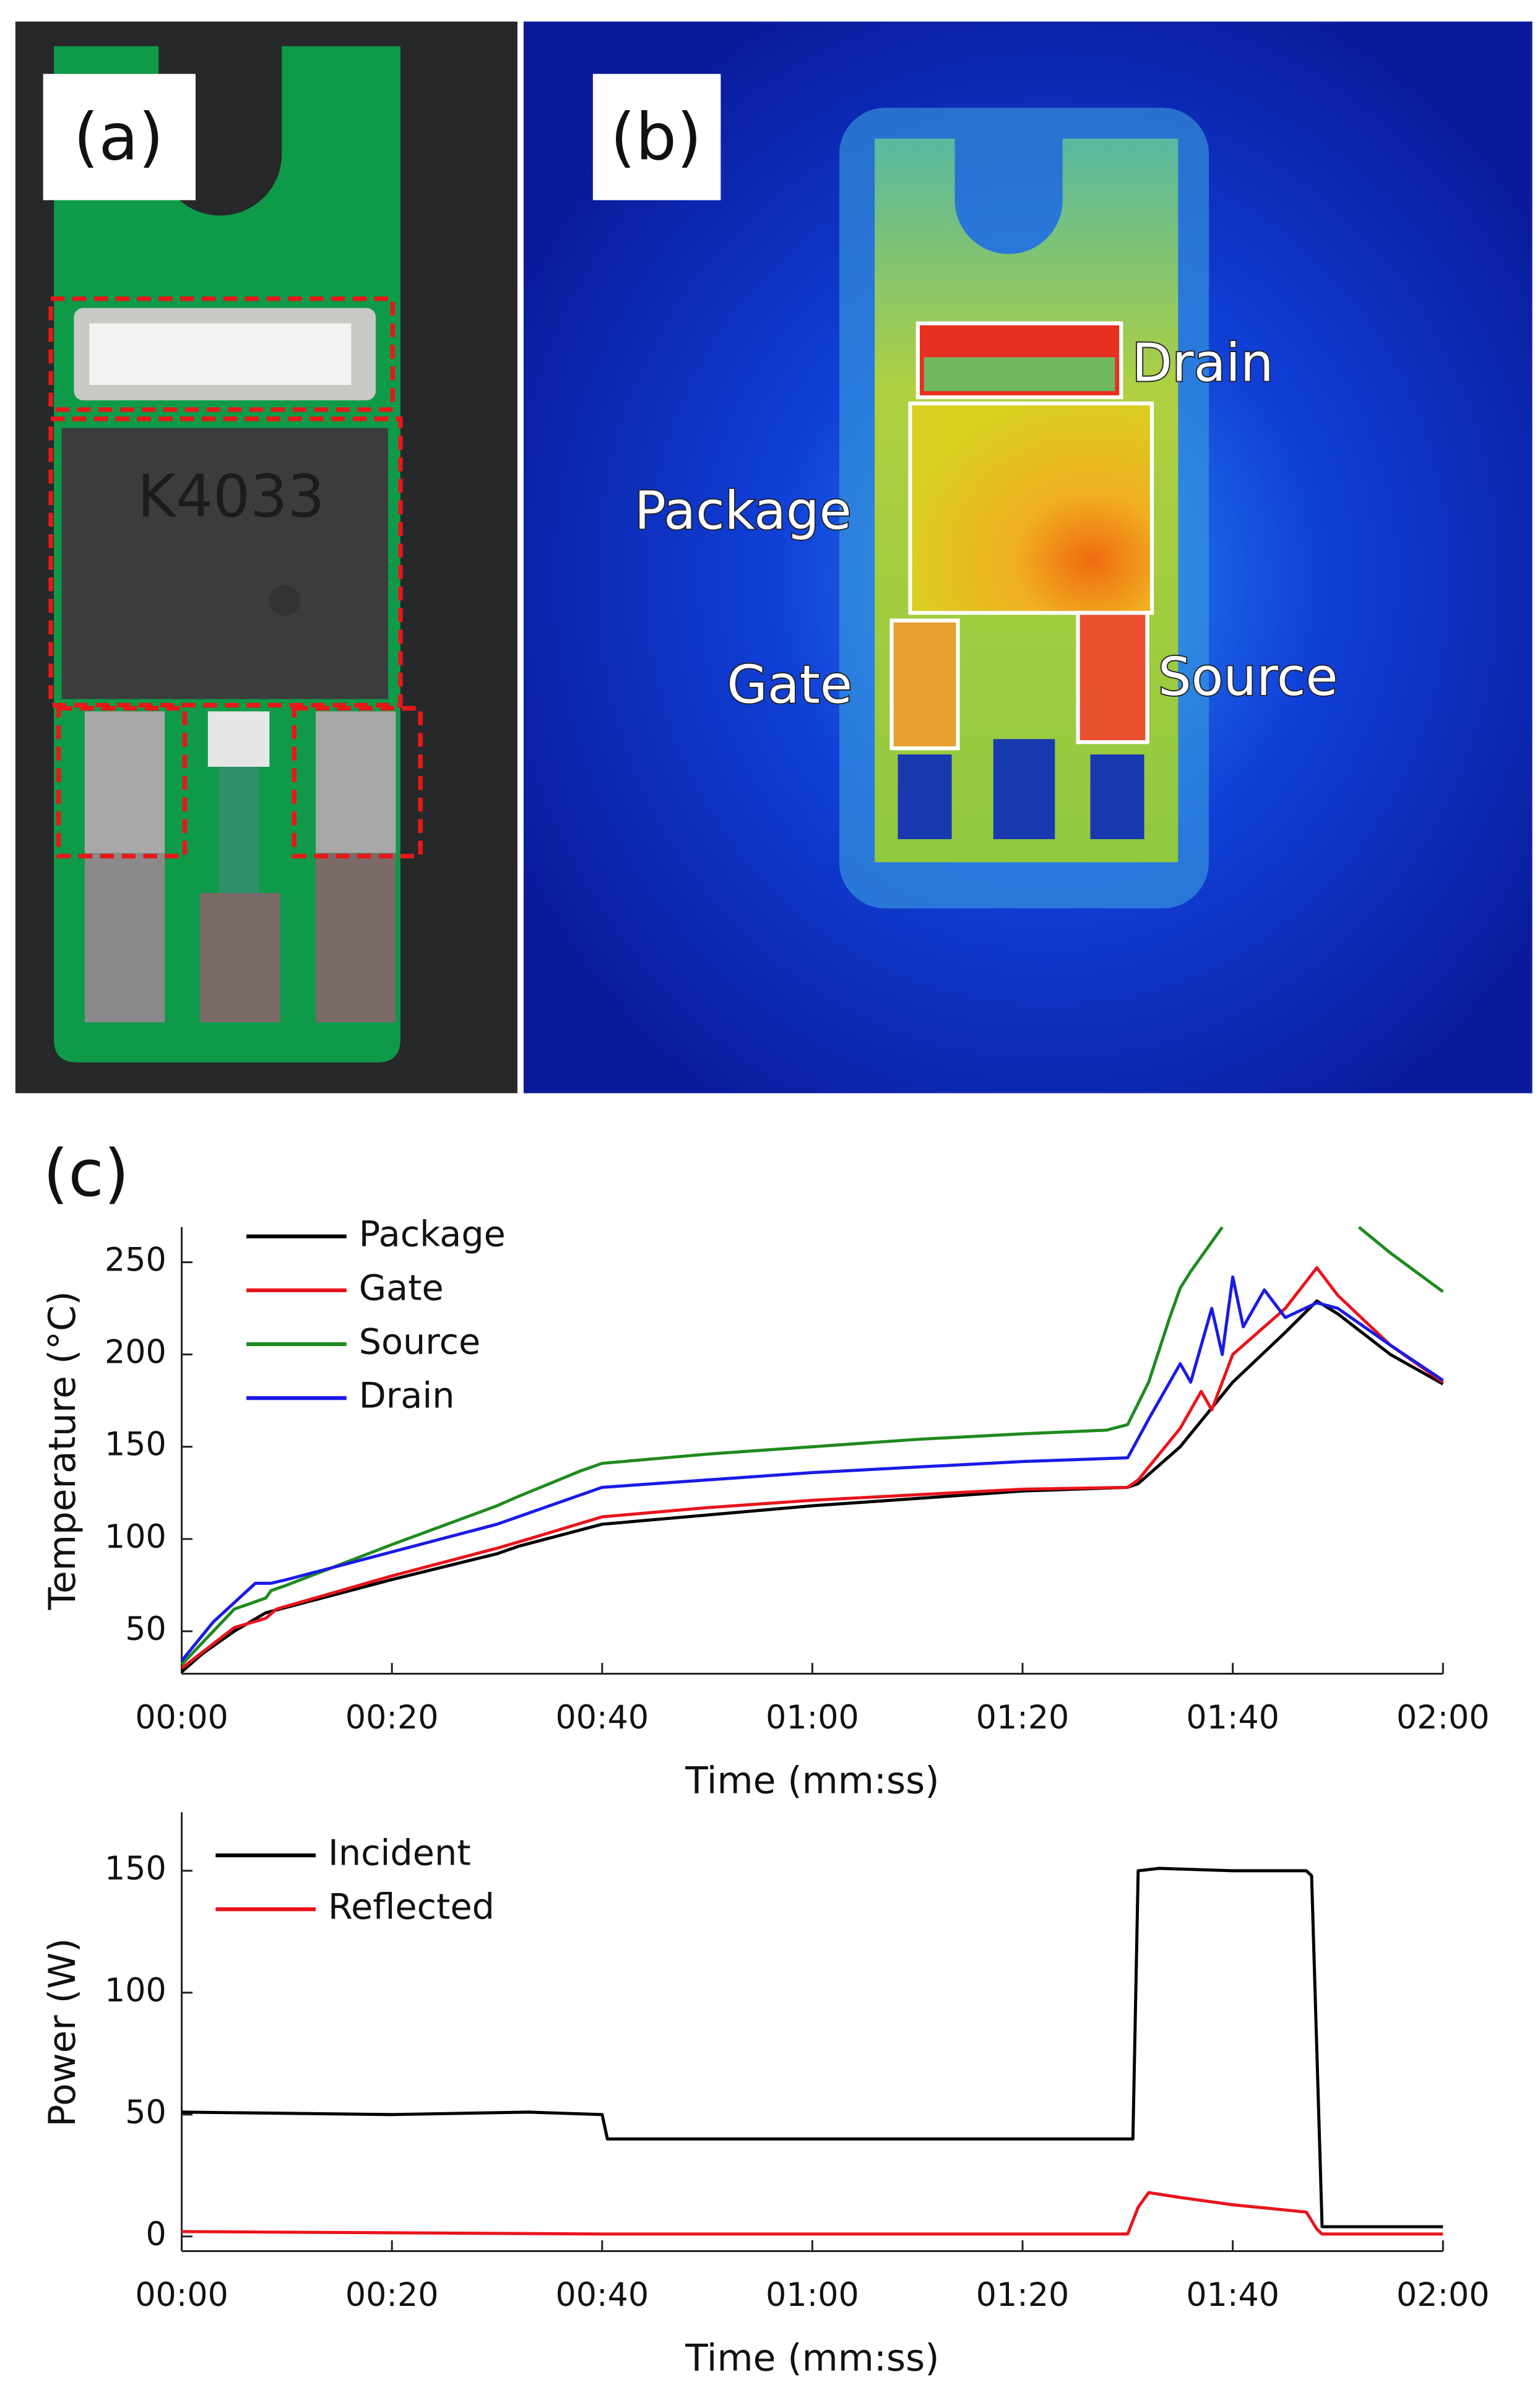  What do you see at coordinates (1203, 363) in the screenshot?
I see `region-label: Drain` at bounding box center [1203, 363].